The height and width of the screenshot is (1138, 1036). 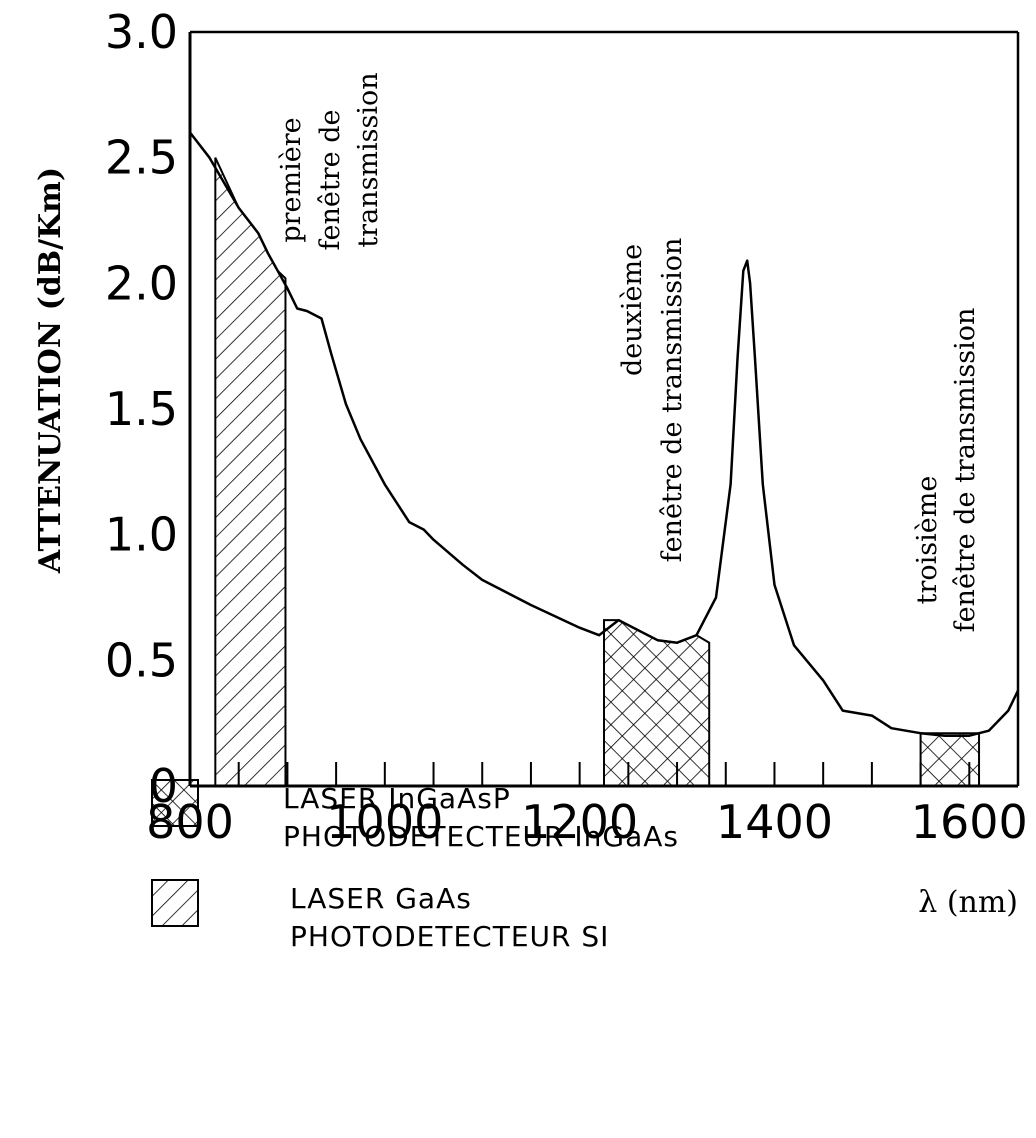 I want to click on x-tick-label: 1600, so click(x=969, y=822).